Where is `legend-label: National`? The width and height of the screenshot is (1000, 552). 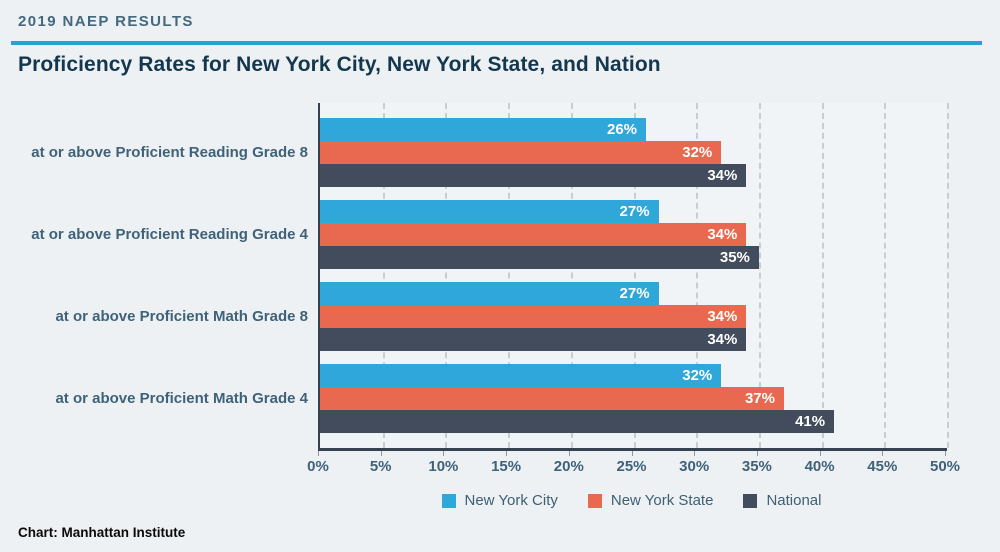 legend-label: National is located at coordinates (794, 500).